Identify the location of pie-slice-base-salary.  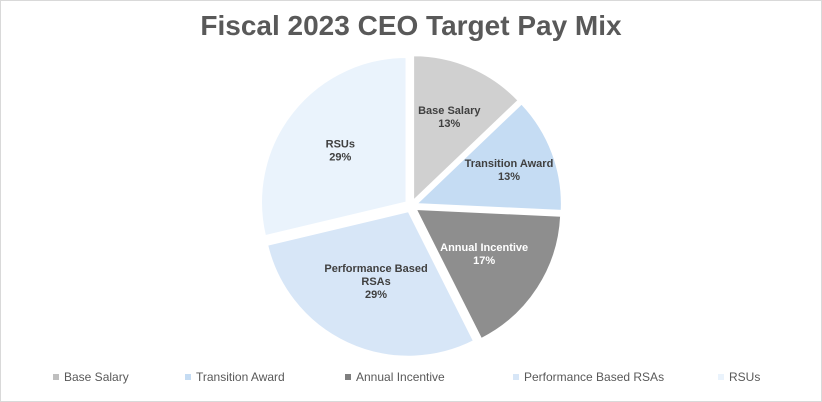
(466, 128).